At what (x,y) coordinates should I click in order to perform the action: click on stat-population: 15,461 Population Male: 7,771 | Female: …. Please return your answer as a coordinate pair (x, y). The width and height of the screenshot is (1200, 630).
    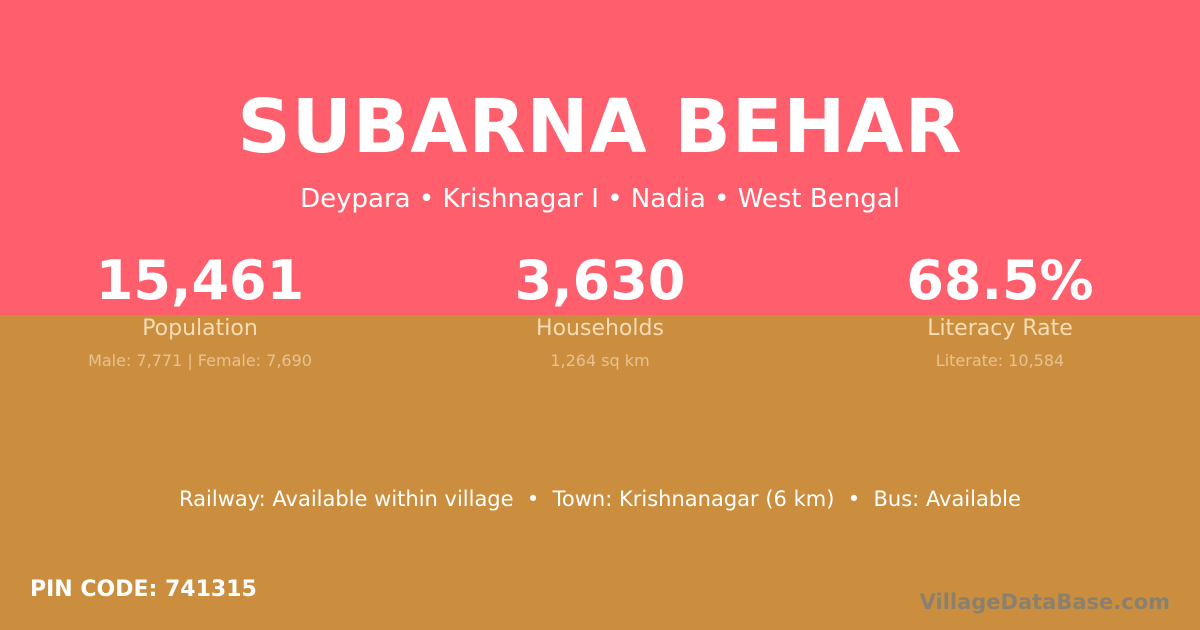
    Looking at the image, I should click on (200, 310).